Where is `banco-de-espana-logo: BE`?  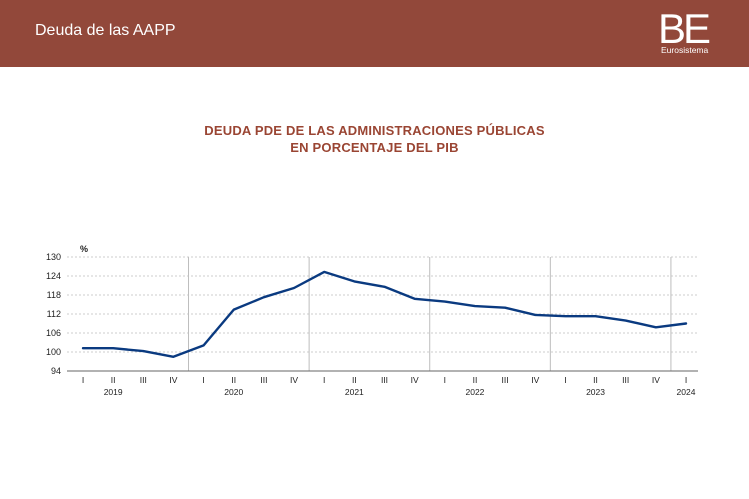
banco-de-espana-logo: BE is located at coordinates (685, 29).